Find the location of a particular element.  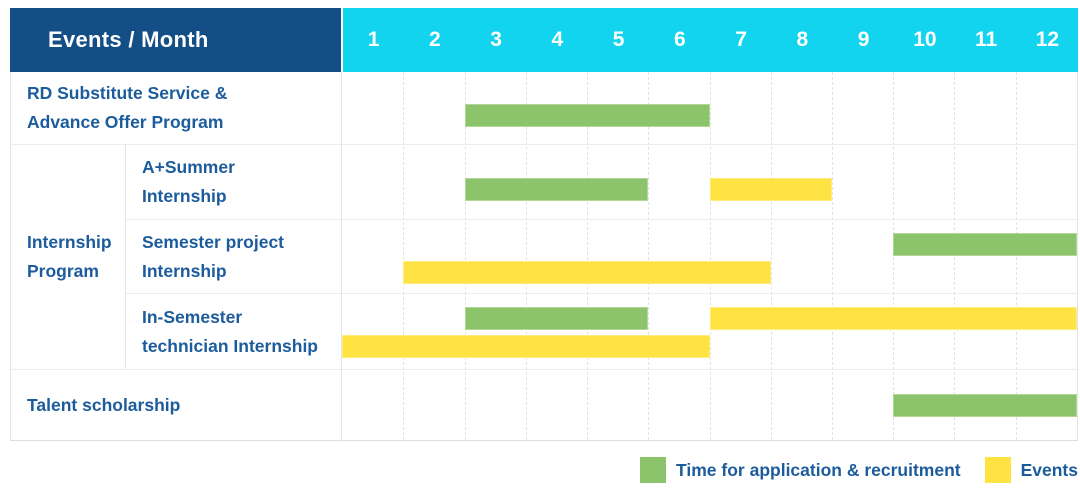

row-label-line: technician Internship is located at coordinates (230, 345).